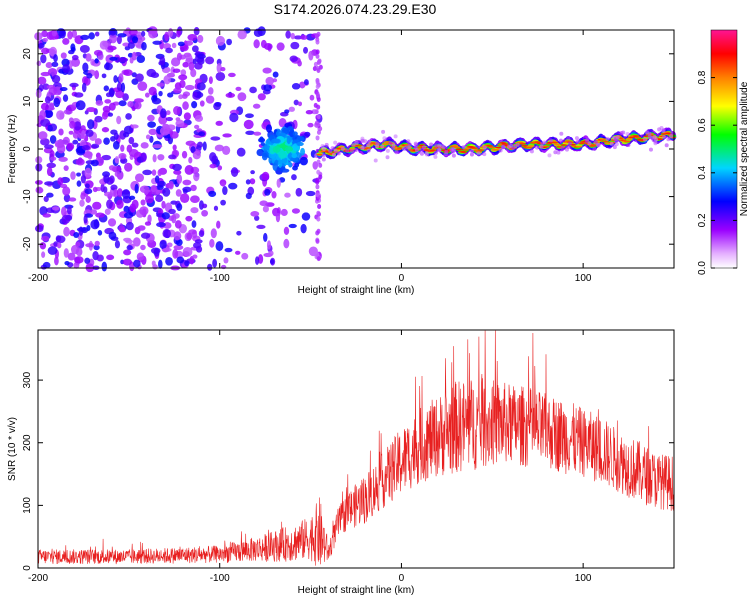  What do you see at coordinates (717, 152) in the screenshot?
I see `colorbar-axes: 0.0 0.2 0.4 0.6 0.8` at bounding box center [717, 152].